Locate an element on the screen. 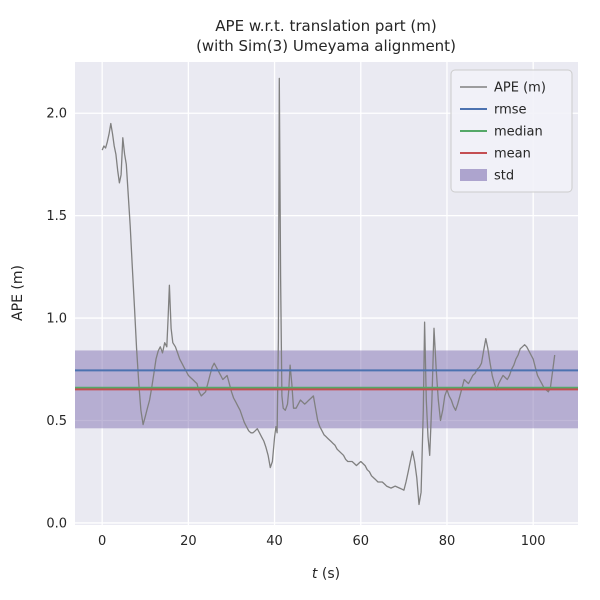 The image size is (600, 600). legend-group: APE (m) rmse median mean std is located at coordinates (511, 131).